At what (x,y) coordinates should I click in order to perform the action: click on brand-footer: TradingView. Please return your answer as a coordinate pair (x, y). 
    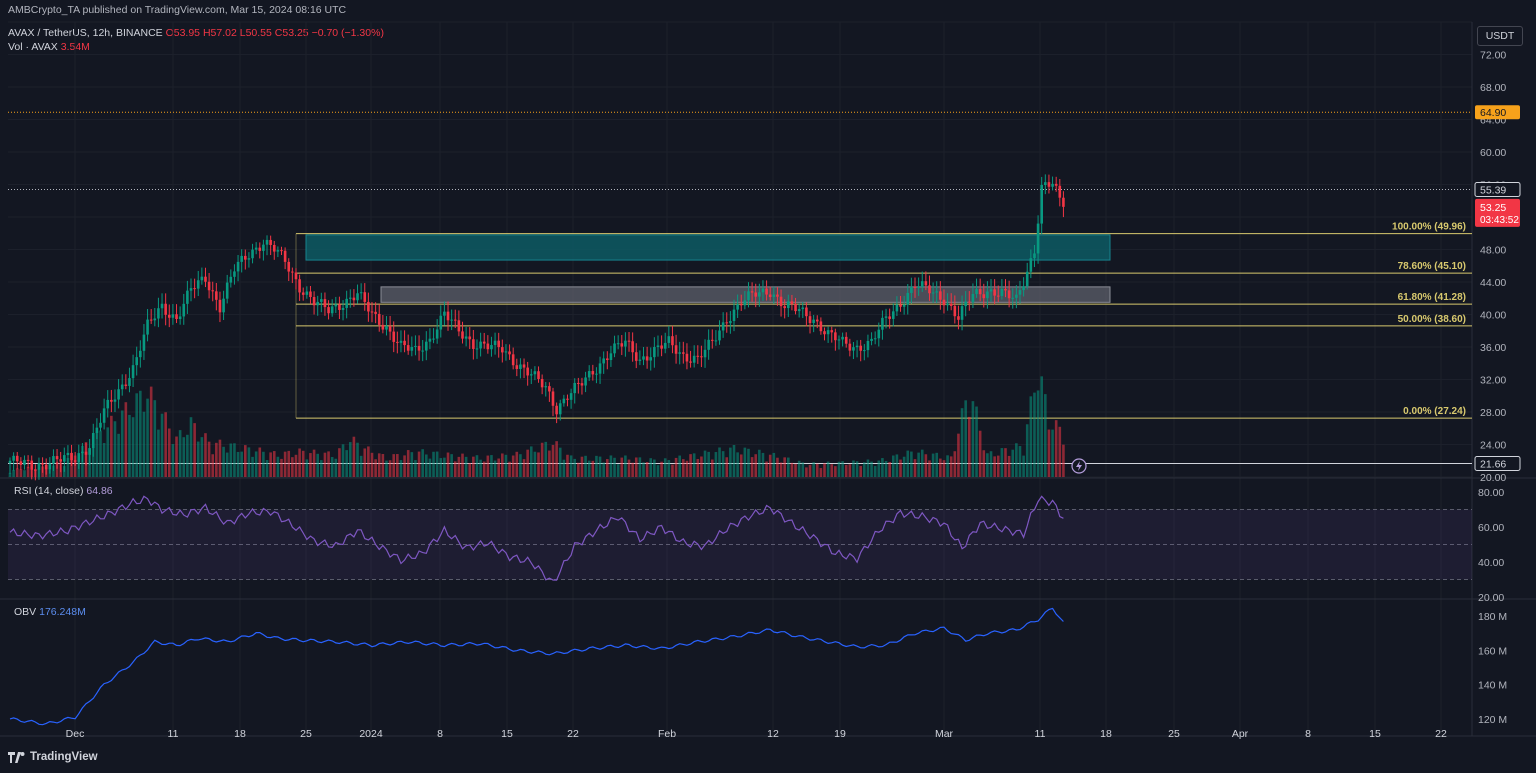
    Looking at the image, I should click on (53, 757).